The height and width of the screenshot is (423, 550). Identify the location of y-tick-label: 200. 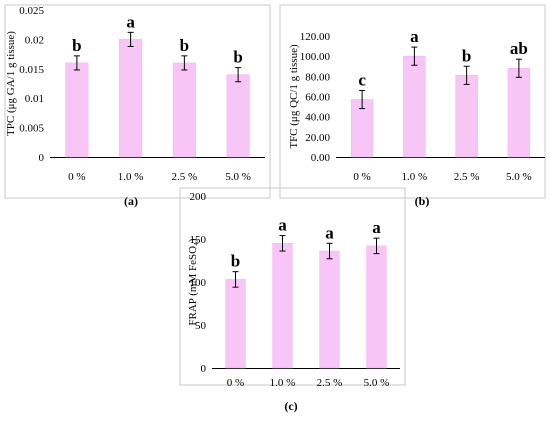
(198, 197).